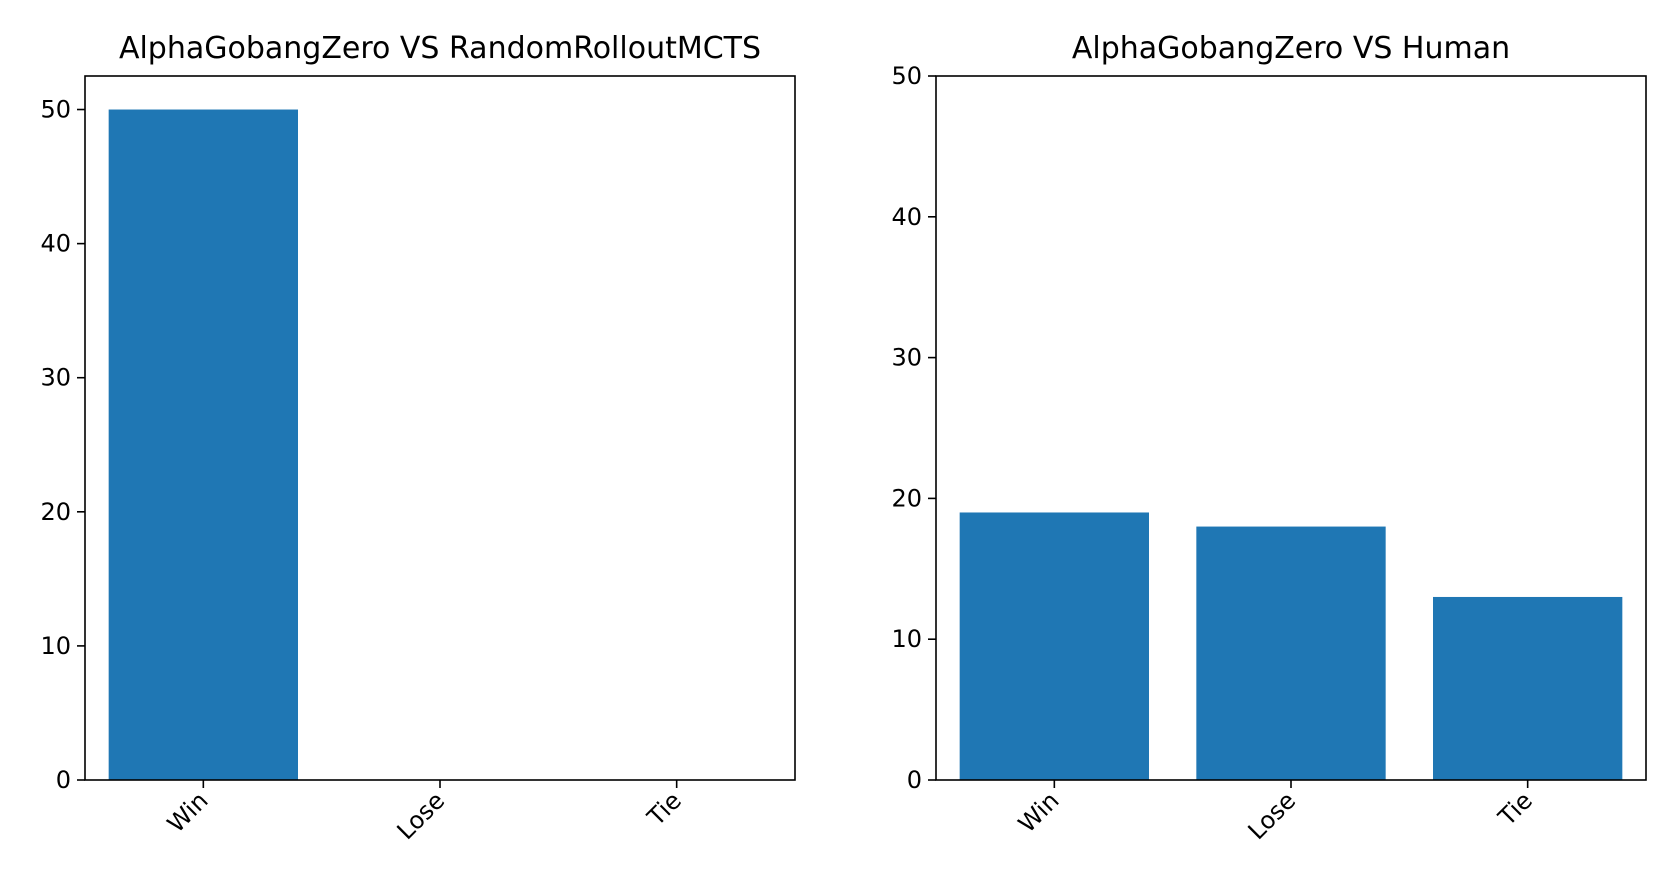 The width and height of the screenshot is (1678, 884). Describe the element at coordinates (1528, 688) in the screenshot. I see `bar-tie` at that location.